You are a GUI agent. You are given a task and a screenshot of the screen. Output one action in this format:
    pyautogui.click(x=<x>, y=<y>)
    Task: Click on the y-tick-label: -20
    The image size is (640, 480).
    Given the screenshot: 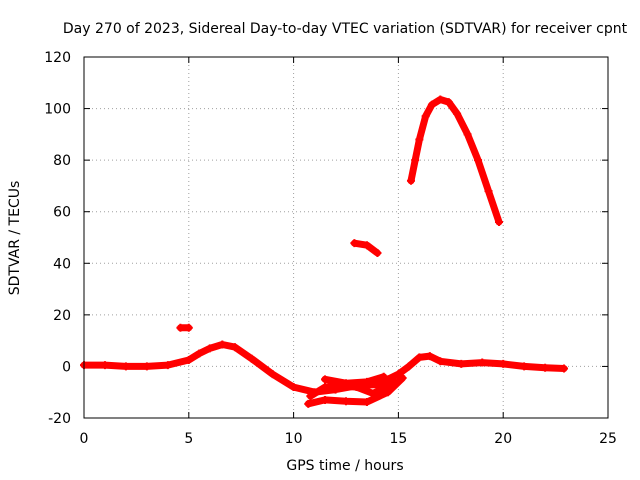 What is the action you would take?
    pyautogui.click(x=59, y=419)
    